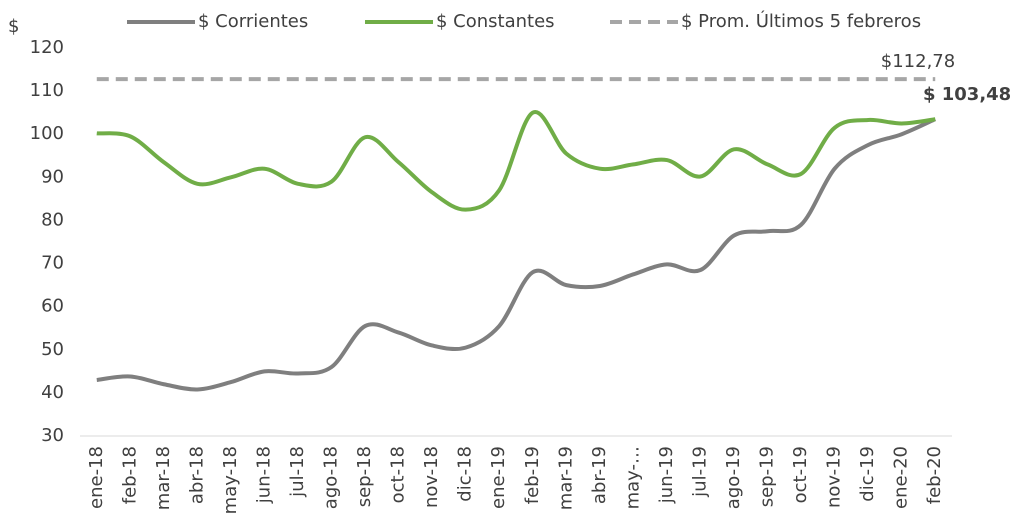 This screenshot has width=1017, height=530. Describe the element at coordinates (918, 61) in the screenshot. I see `reference-label: $112,78` at that location.